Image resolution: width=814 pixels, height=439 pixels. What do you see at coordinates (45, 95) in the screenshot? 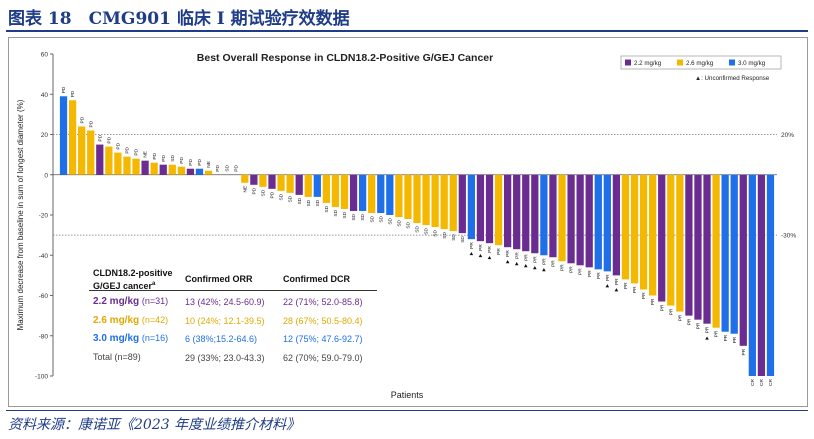
I see `y-tick-label: 40` at bounding box center [45, 95].